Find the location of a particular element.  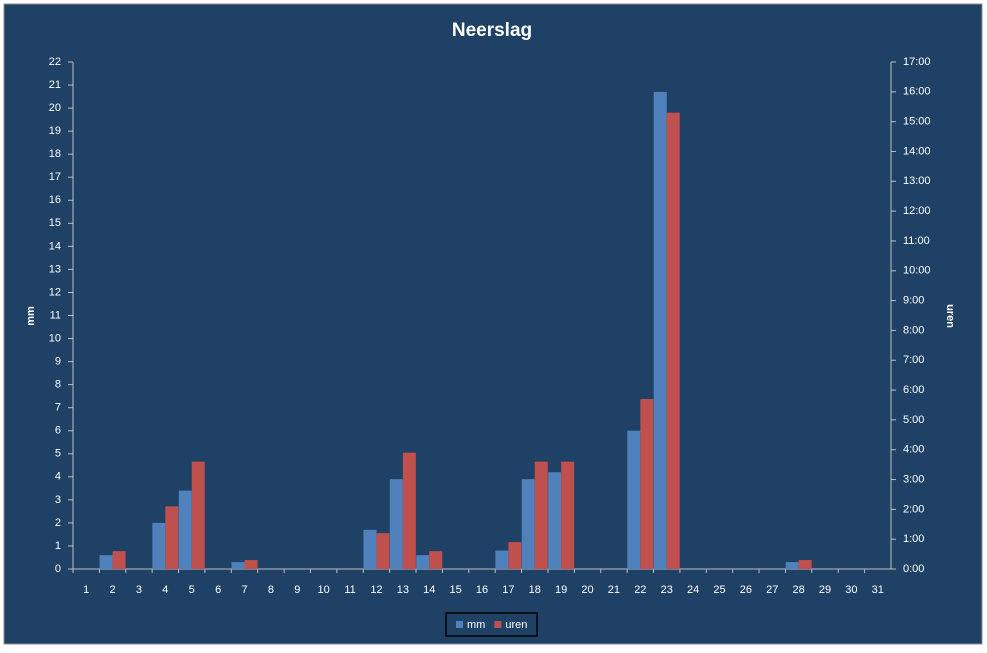

x-tick-label: 1 is located at coordinates (86, 590).